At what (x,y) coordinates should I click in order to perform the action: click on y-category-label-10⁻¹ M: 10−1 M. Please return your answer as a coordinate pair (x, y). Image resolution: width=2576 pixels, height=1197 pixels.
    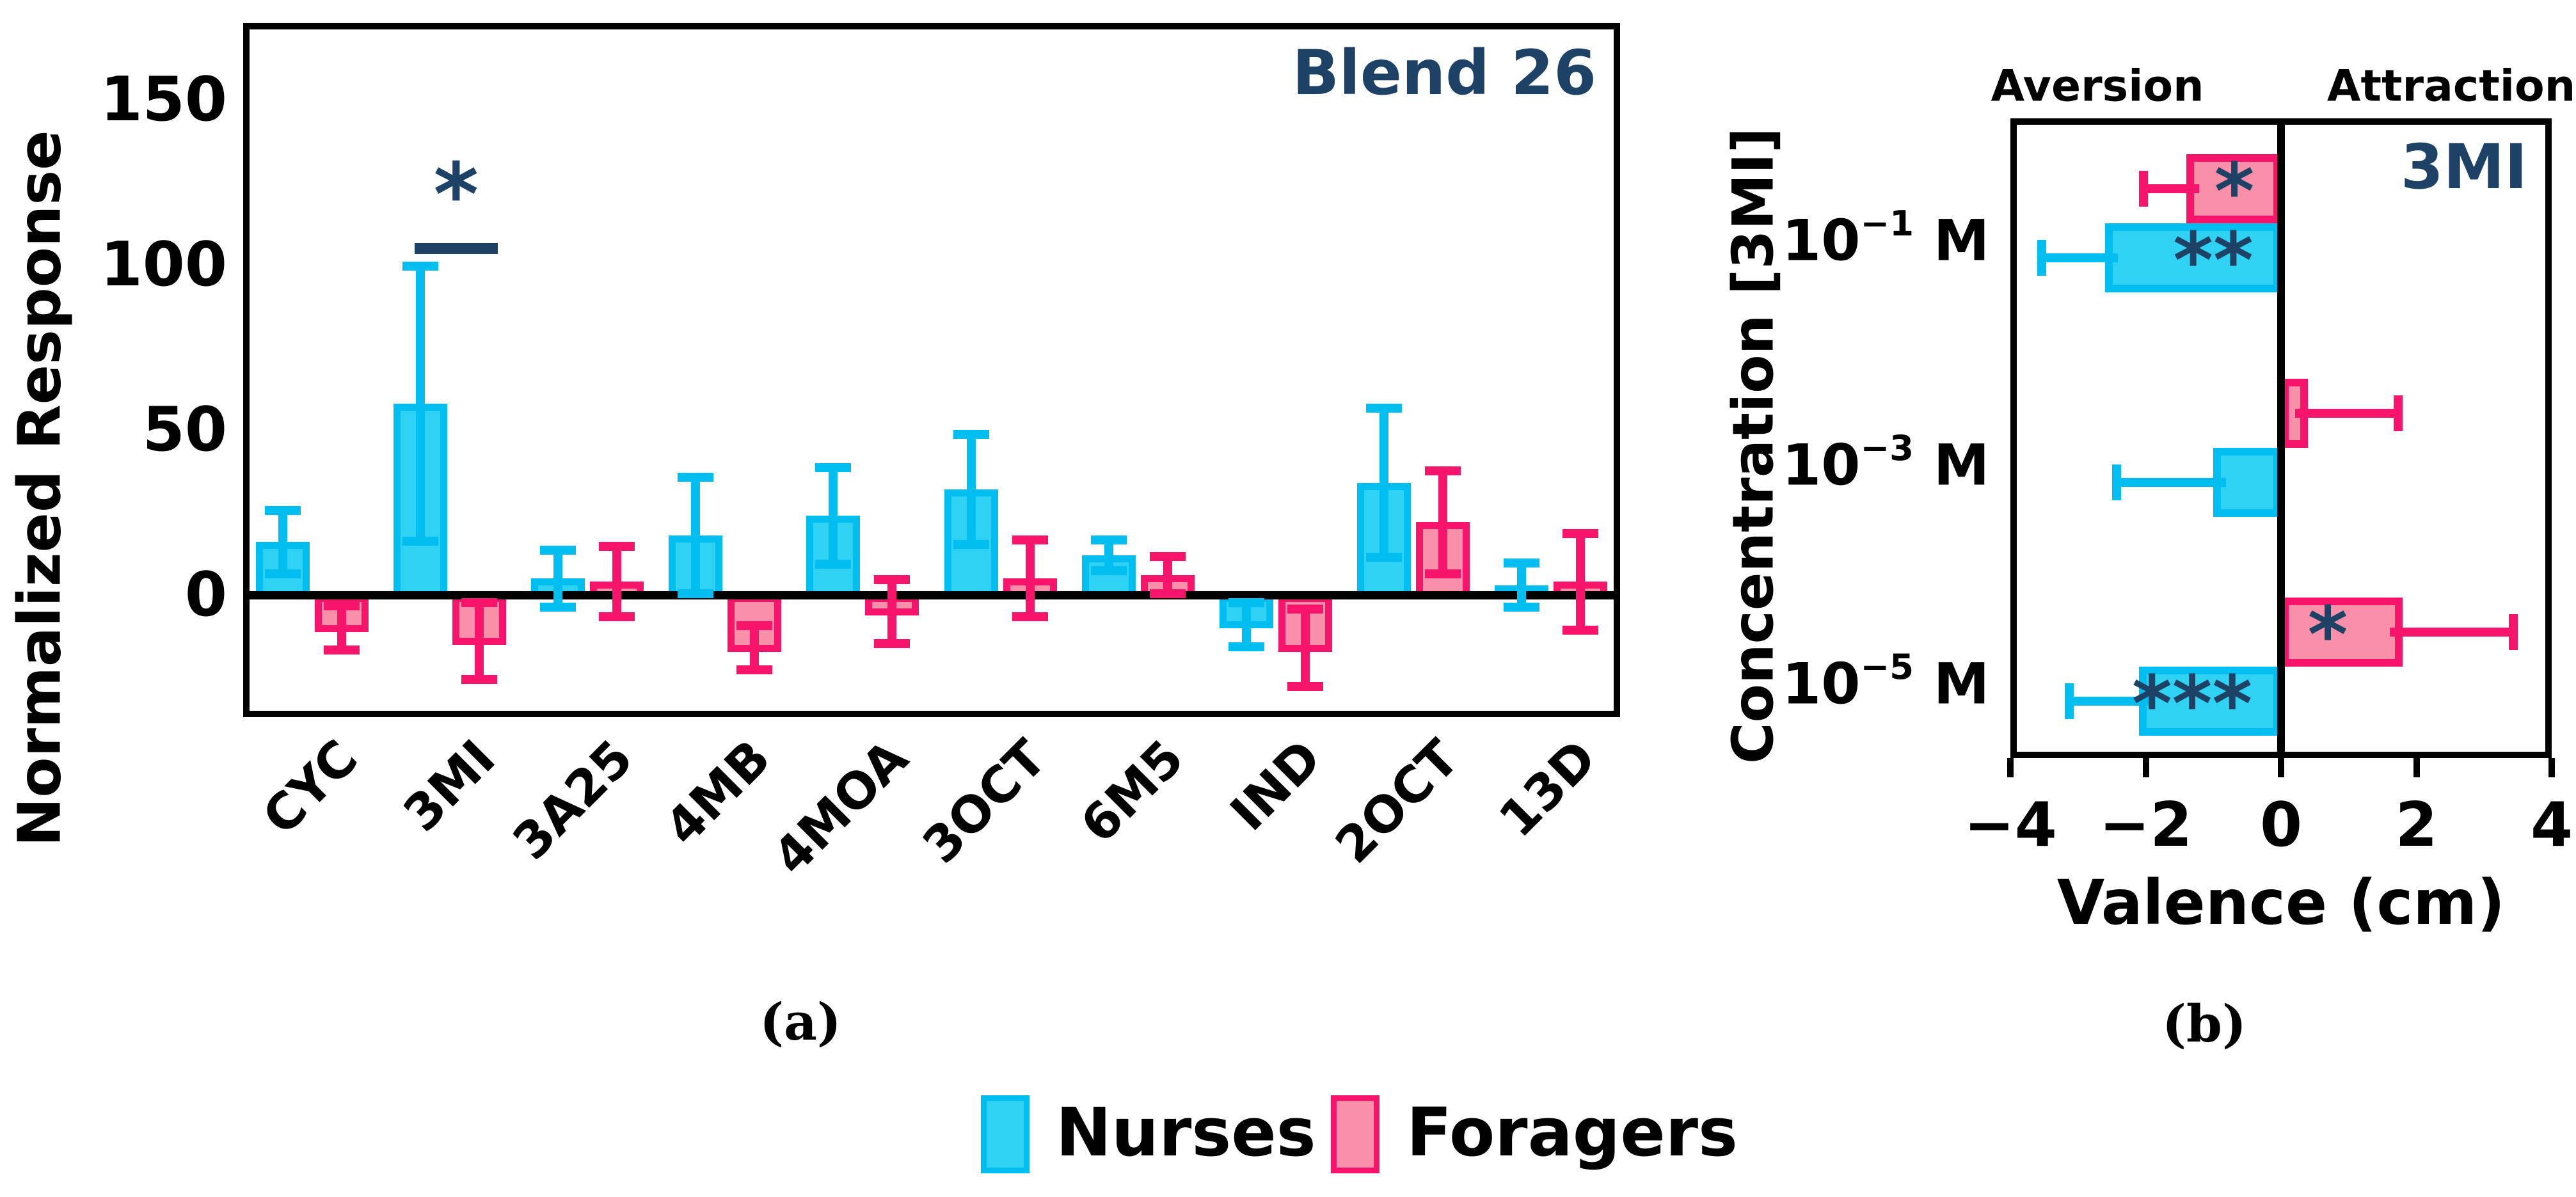
    Looking at the image, I should click on (1886, 238).